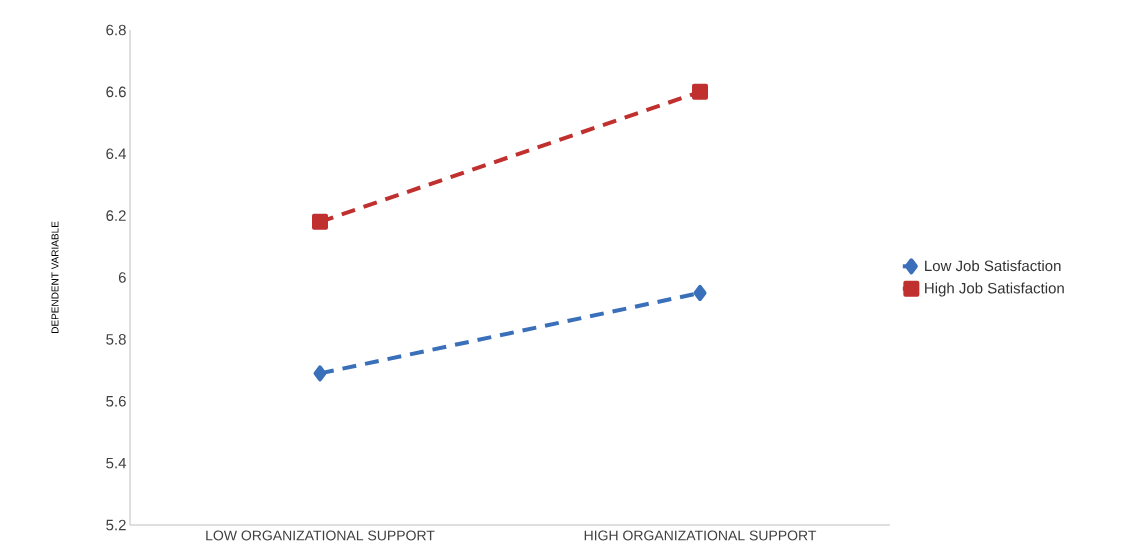 The width and height of the screenshot is (1131, 559). Describe the element at coordinates (116, 215) in the screenshot. I see `y-tick-label: 6.2` at that location.